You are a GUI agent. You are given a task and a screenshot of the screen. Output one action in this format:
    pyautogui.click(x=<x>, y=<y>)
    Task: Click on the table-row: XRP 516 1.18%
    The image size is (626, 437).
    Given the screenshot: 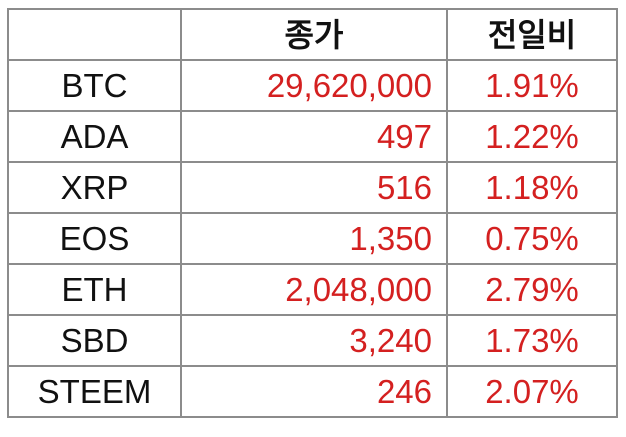 What is the action you would take?
    pyautogui.click(x=312, y=187)
    